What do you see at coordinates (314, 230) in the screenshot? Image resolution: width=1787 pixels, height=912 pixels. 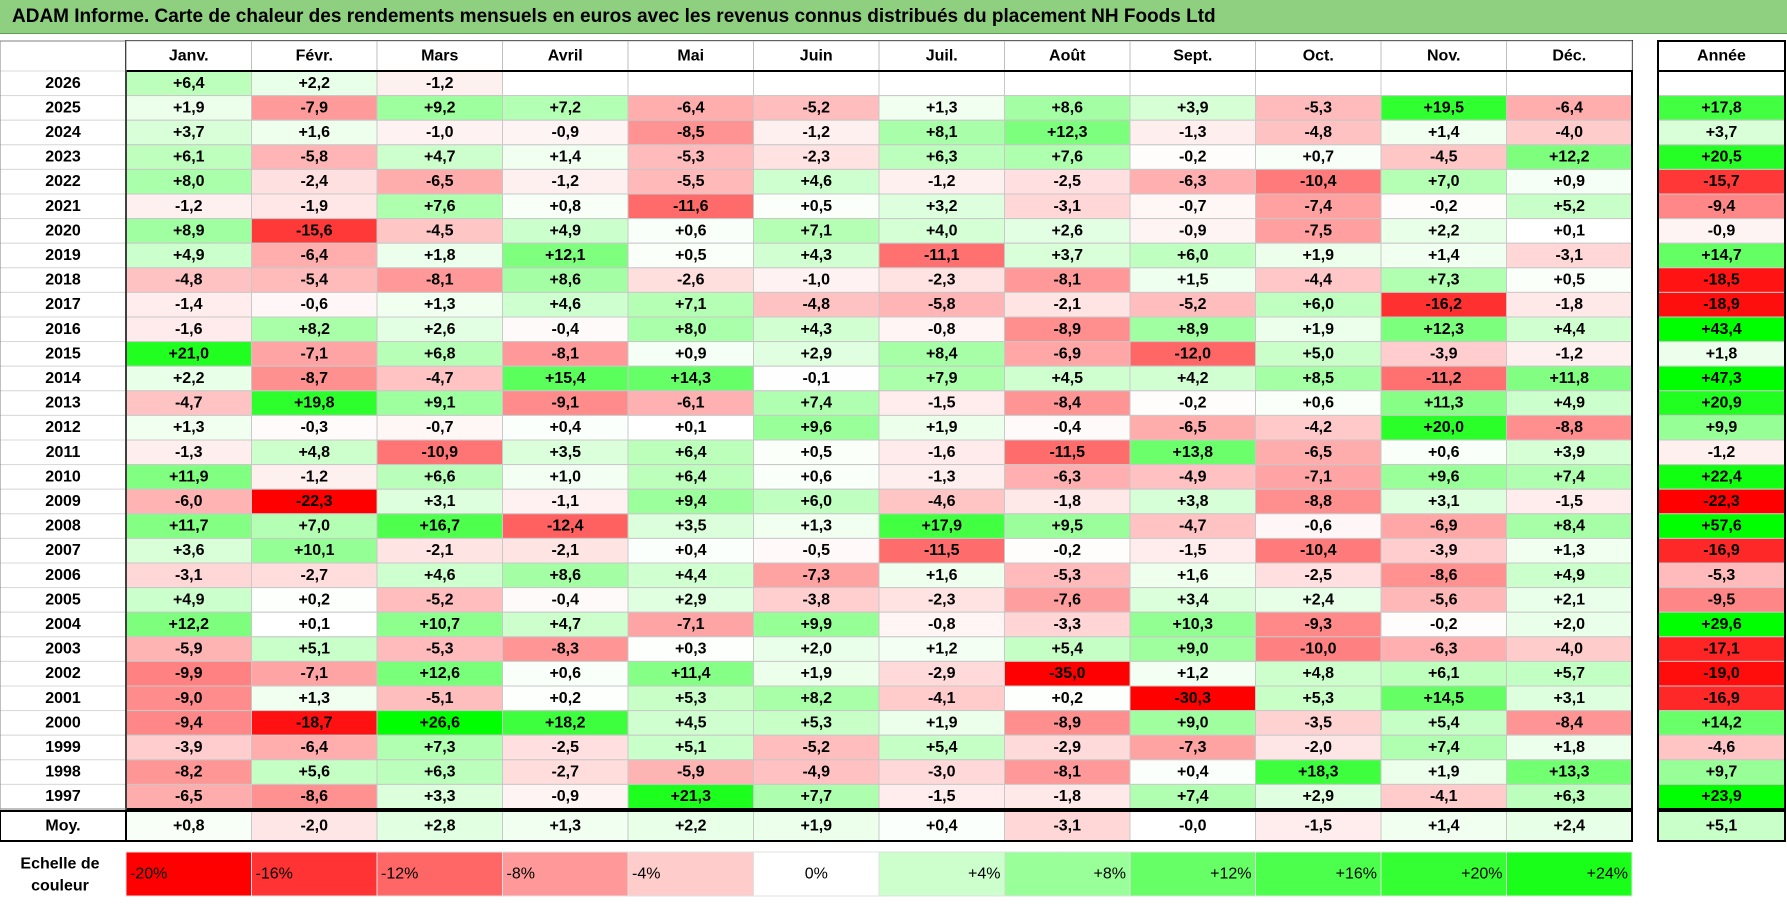 I see `heatmap-cell-value: -15,6` at bounding box center [314, 230].